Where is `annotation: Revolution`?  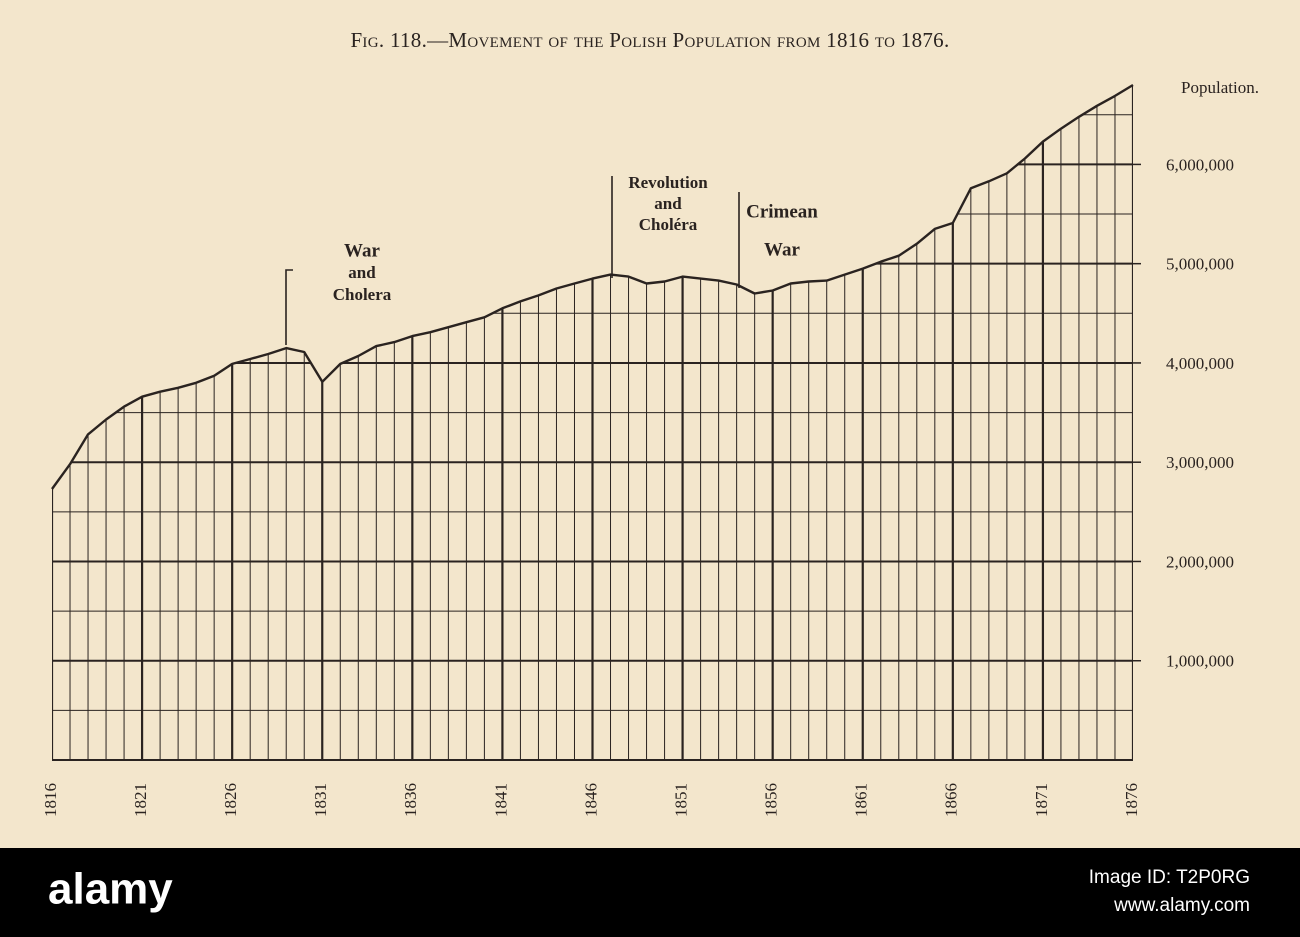 annotation: Revolution is located at coordinates (668, 182).